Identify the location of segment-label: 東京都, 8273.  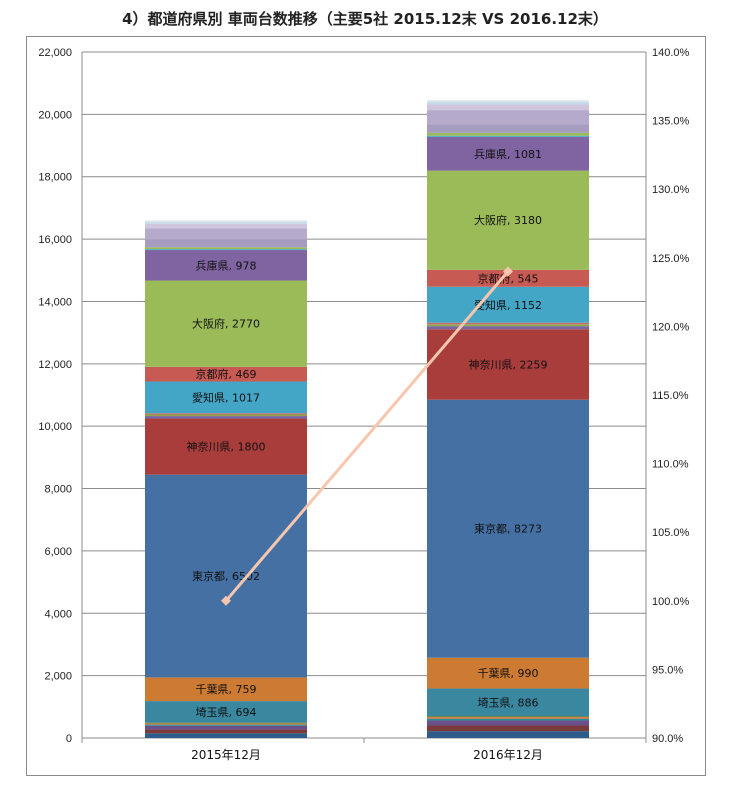
(508, 529).